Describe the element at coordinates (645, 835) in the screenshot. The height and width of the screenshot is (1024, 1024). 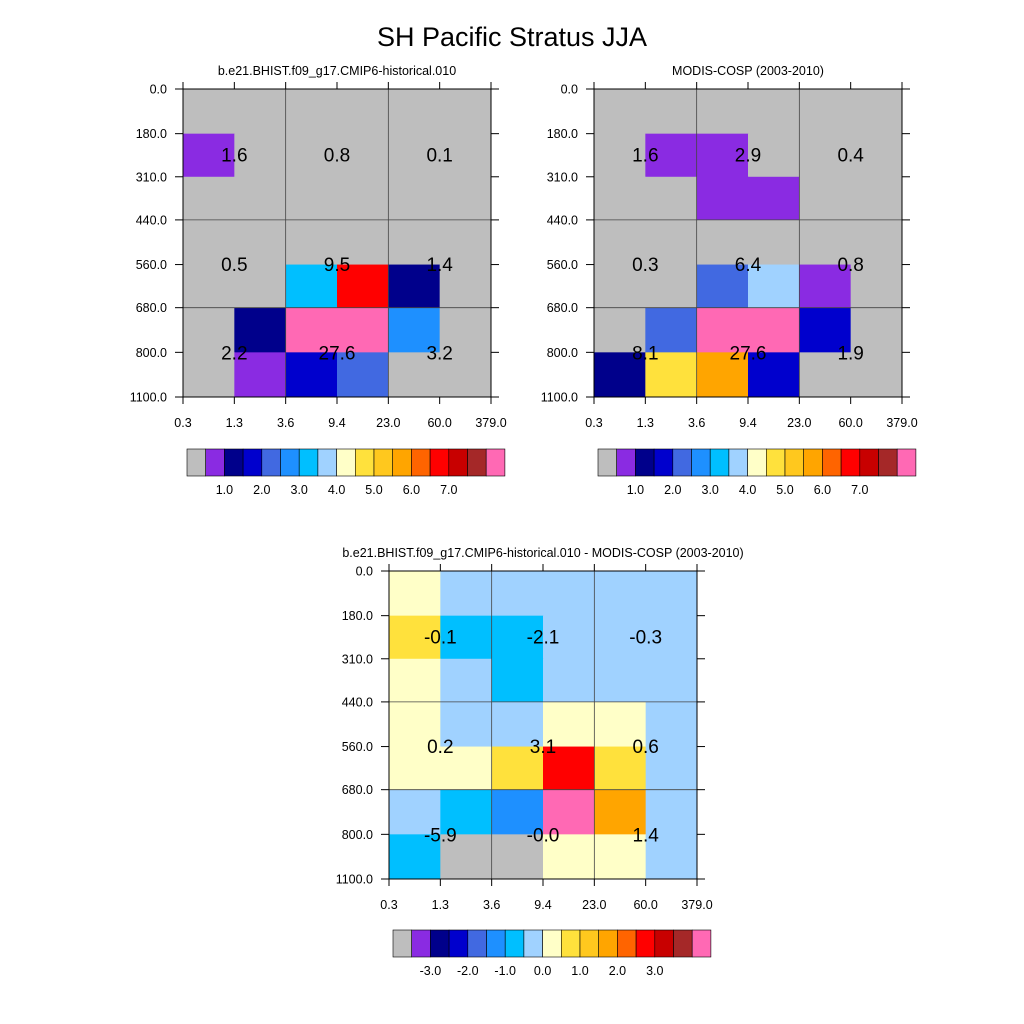
I see `value-annotation: 1.4` at that location.